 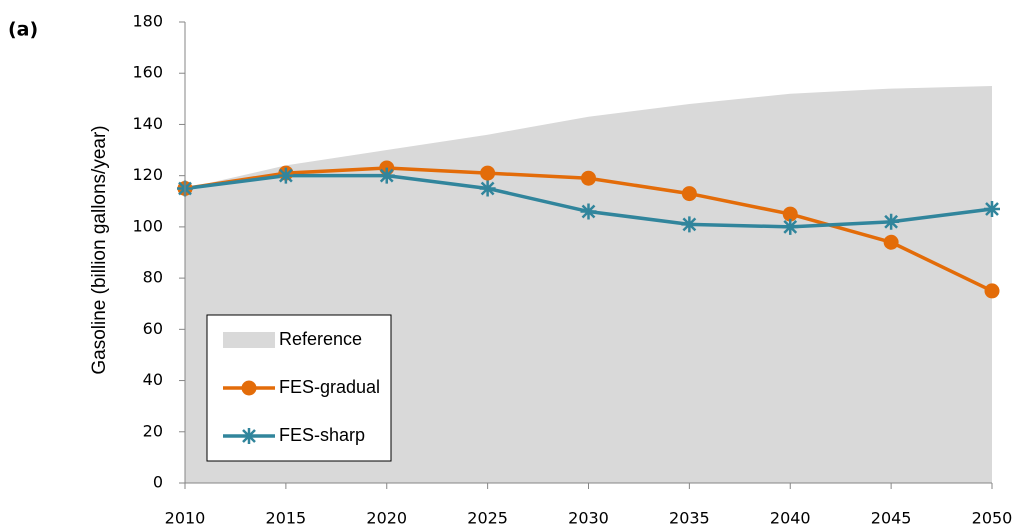 What do you see at coordinates (153, 328) in the screenshot?
I see `y-tick-label: 60` at bounding box center [153, 328].